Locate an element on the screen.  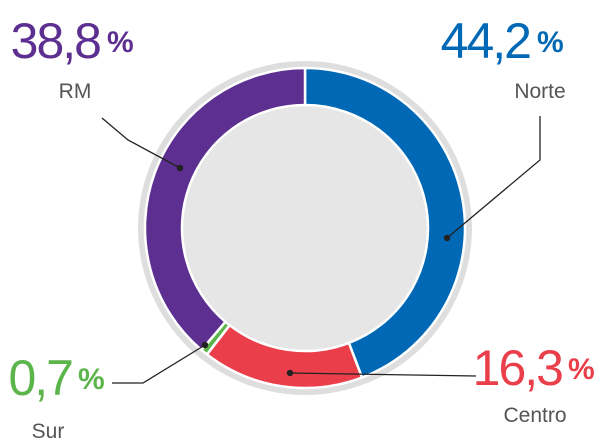
category-label: Centro is located at coordinates (534, 415).